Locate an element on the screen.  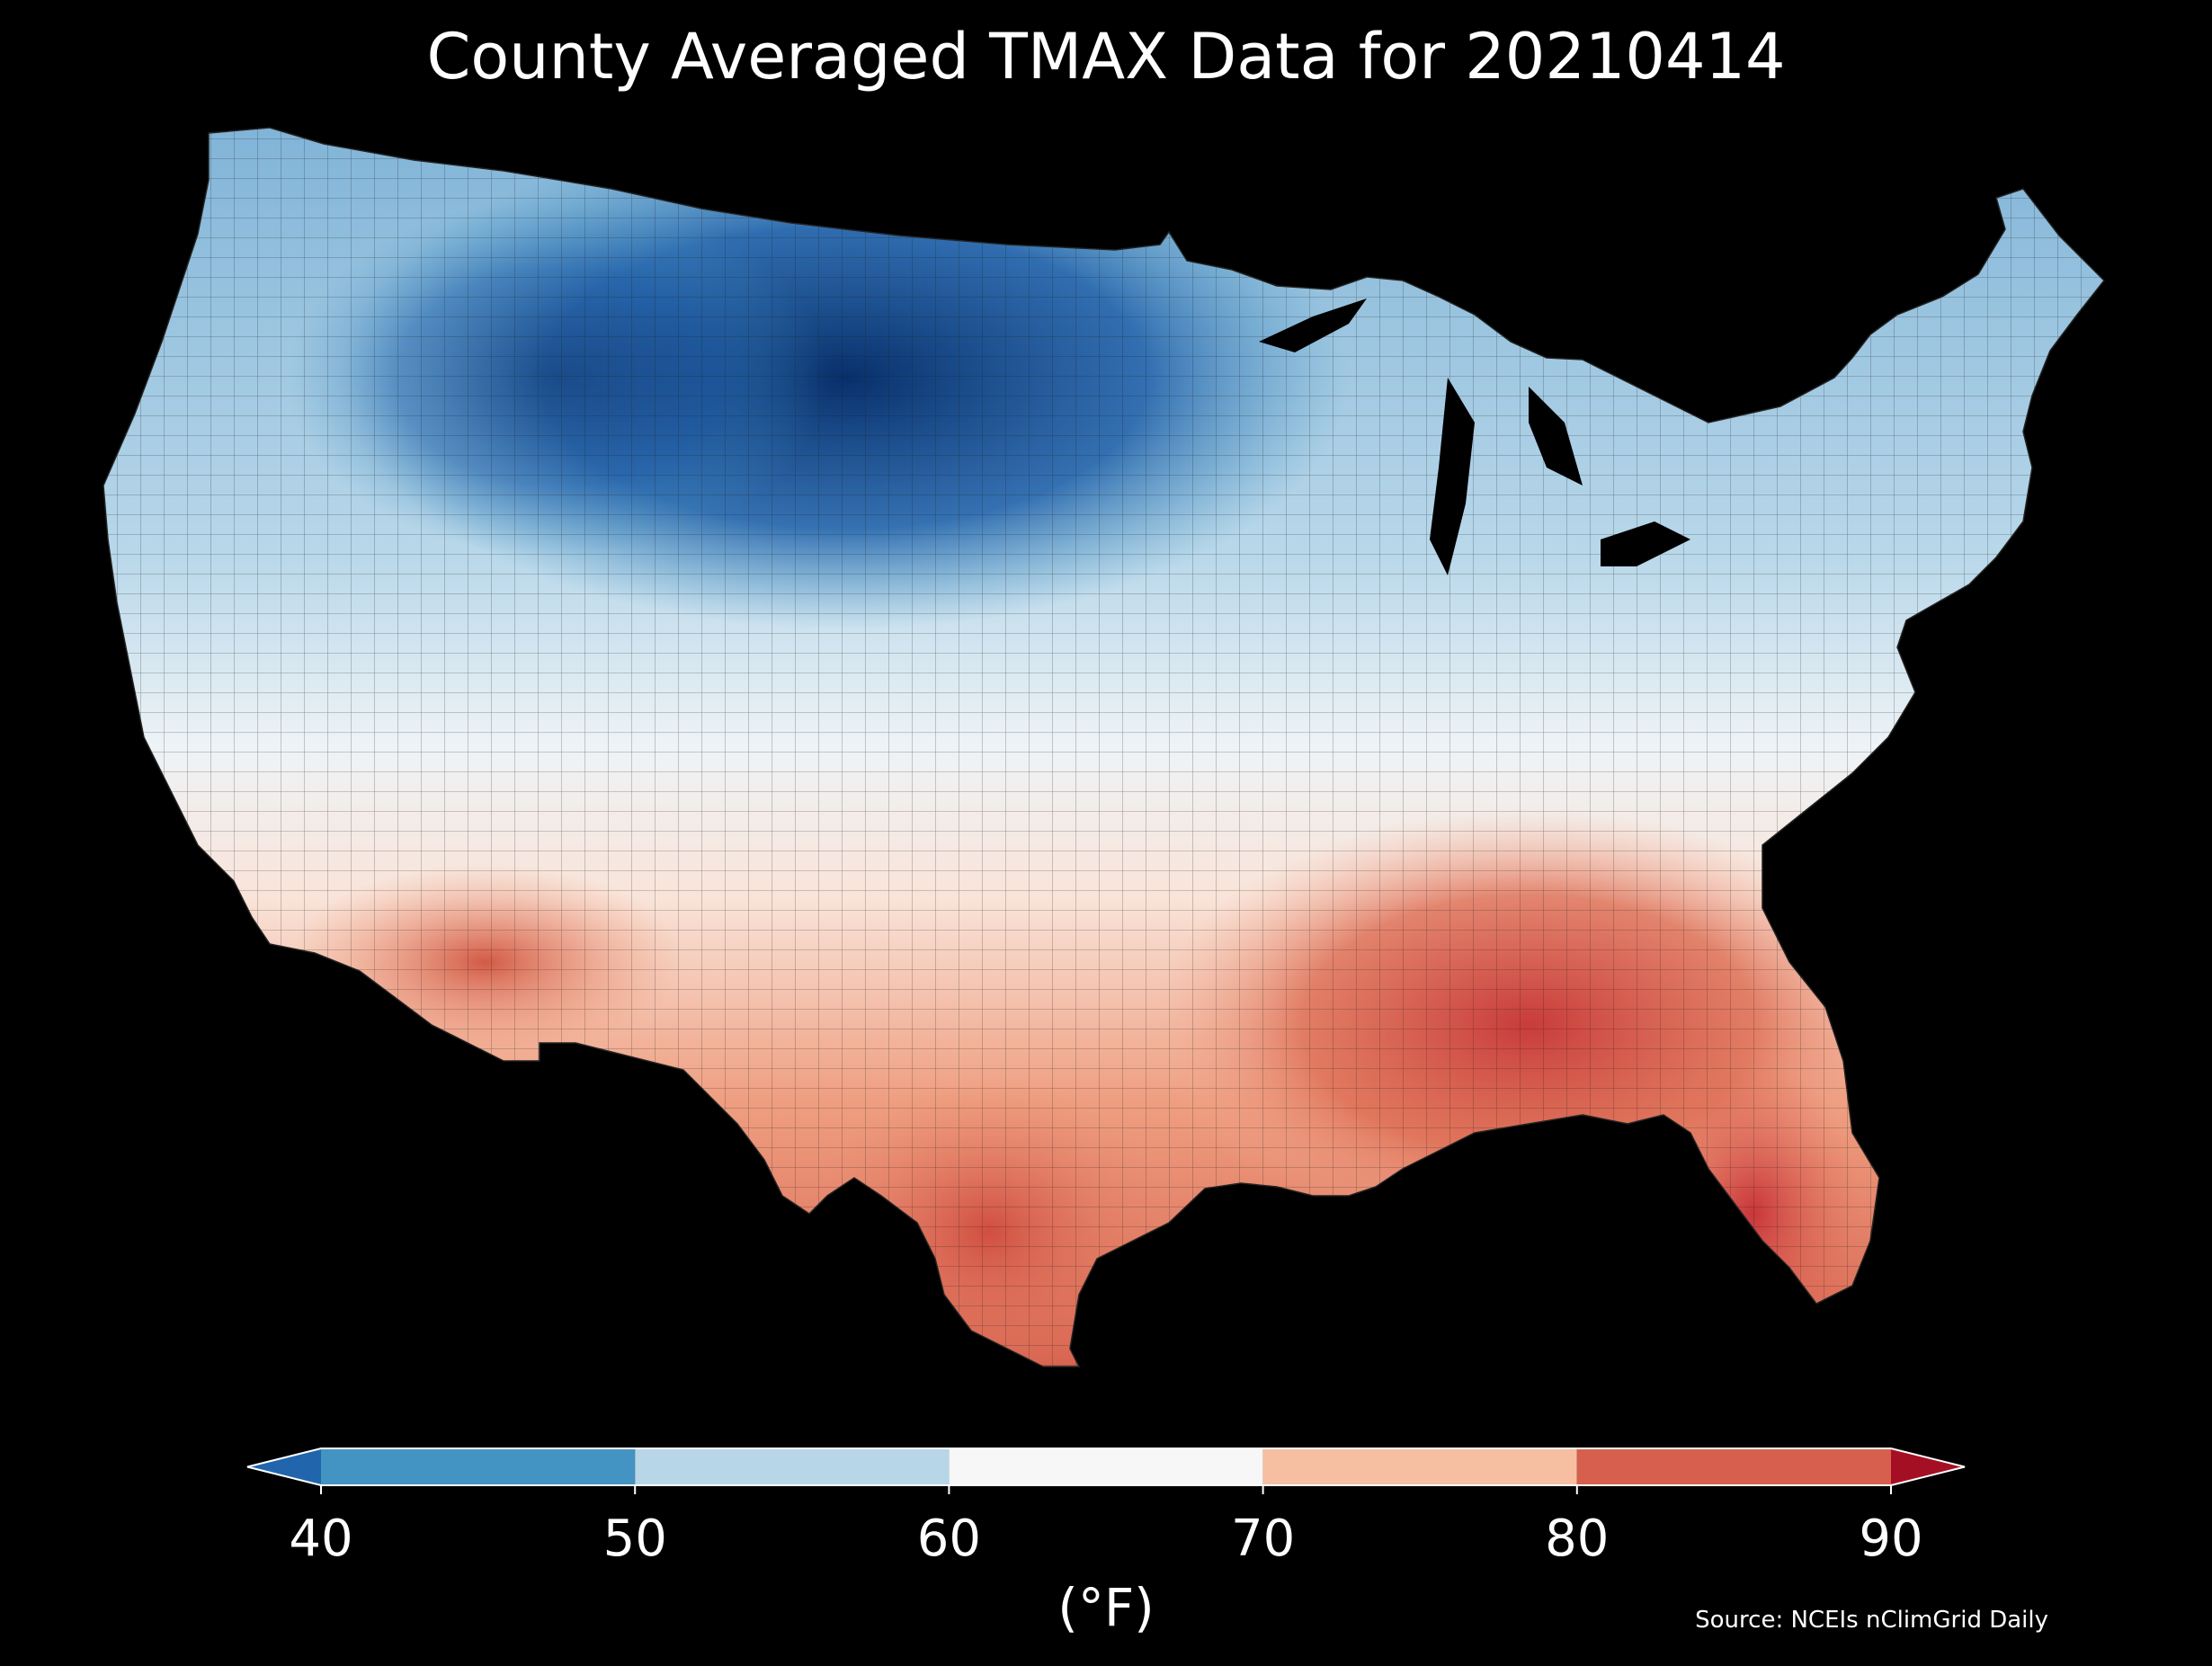
colorbar-tick-label: 60 is located at coordinates (949, 1539).